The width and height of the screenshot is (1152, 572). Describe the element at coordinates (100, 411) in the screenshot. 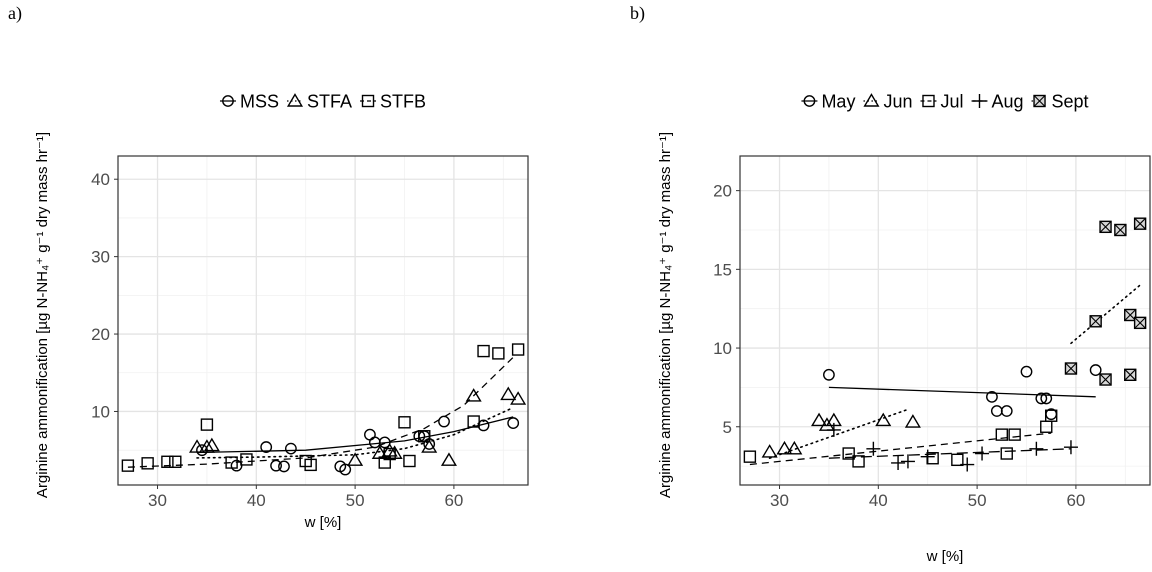

I see `y-tick-label: 10` at that location.